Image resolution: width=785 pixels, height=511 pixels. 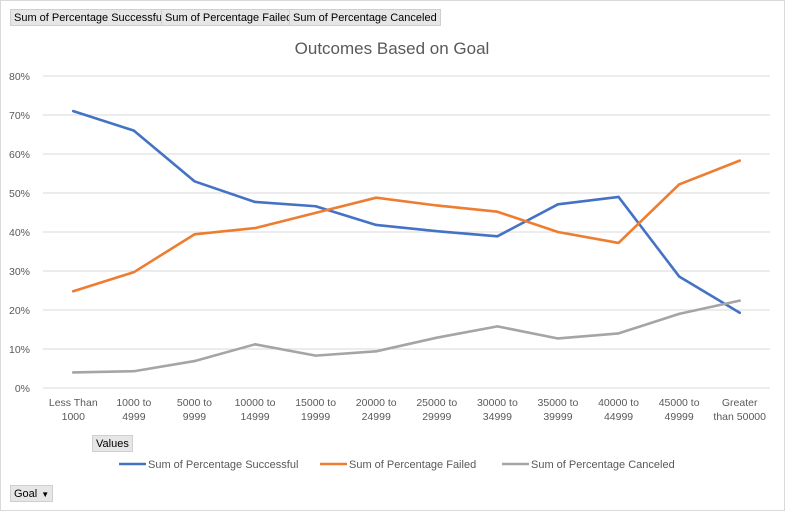 I want to click on y-tick-label: 70%, so click(x=19, y=116).